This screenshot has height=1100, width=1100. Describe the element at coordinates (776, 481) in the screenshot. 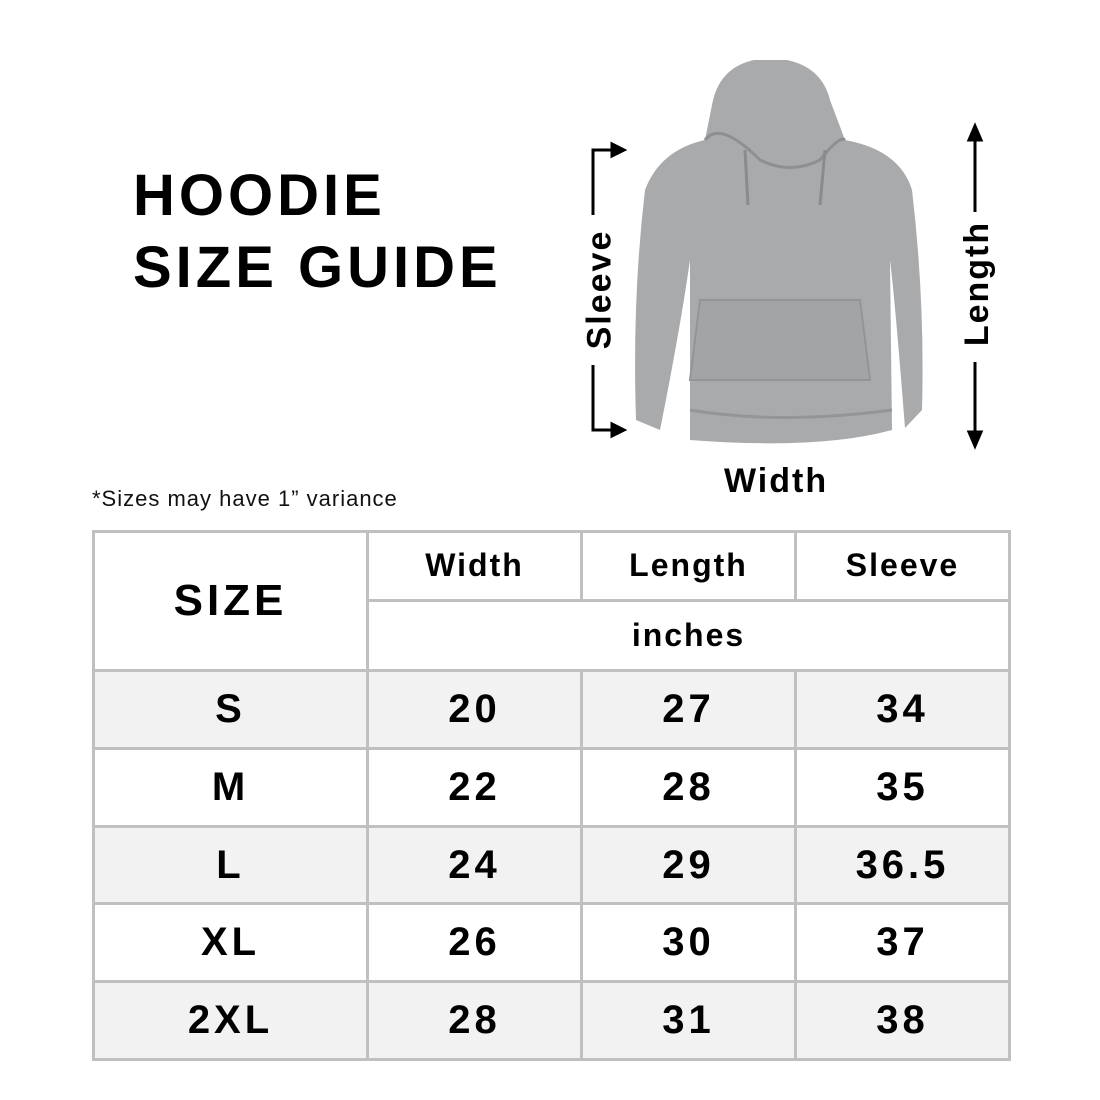

I see `width-label: Width` at that location.